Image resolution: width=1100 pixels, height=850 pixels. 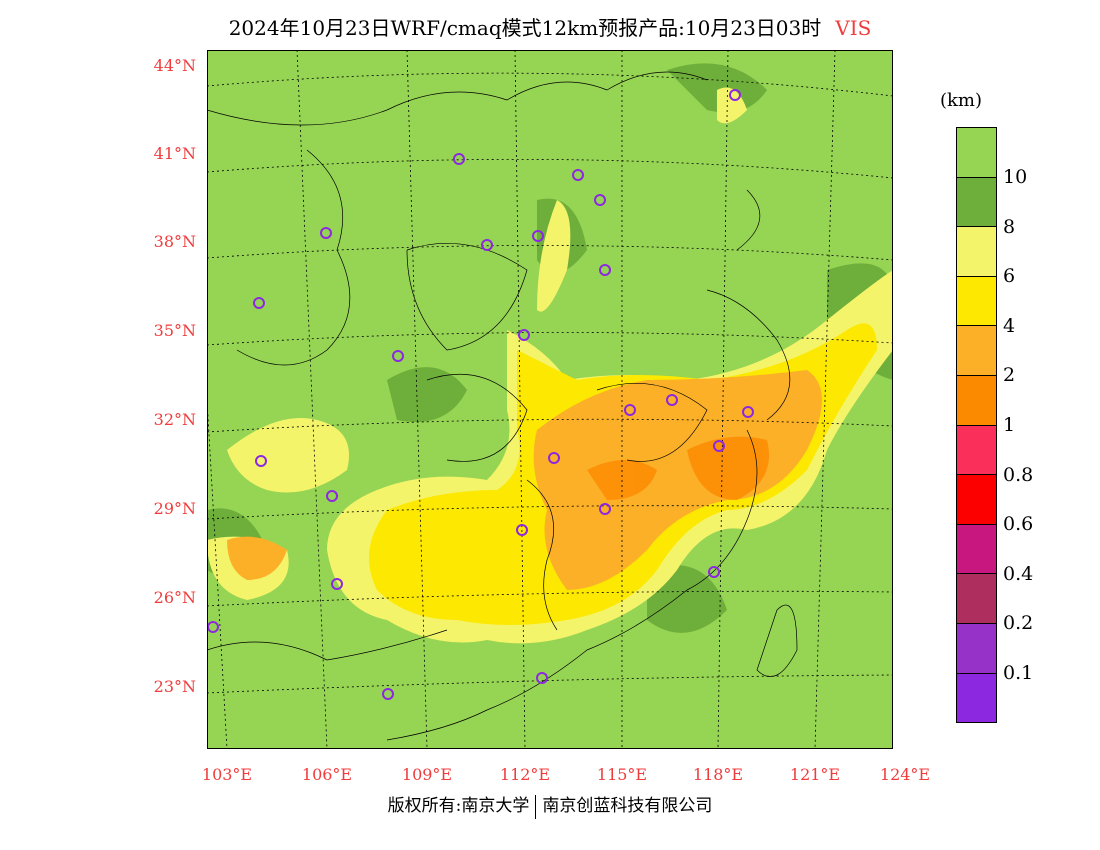 What do you see at coordinates (524, 480) in the screenshot?
I see `orange-light-region` at bounding box center [524, 480].